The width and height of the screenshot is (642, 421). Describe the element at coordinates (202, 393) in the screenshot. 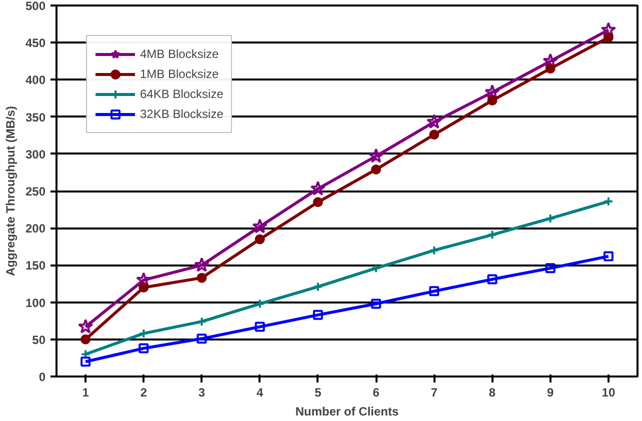

I see `x-tick-label: 3` at that location.